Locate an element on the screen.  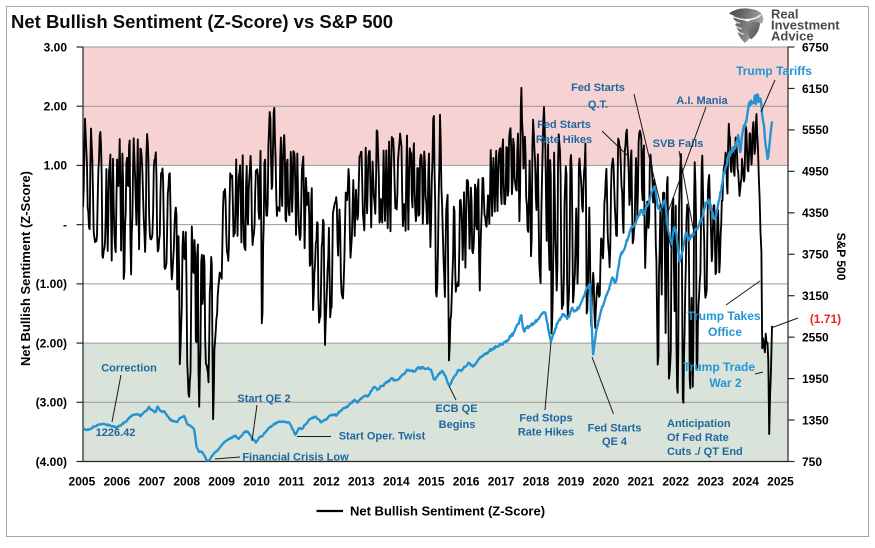
svg-text: Start QE 2 is located at coordinates (263, 399).